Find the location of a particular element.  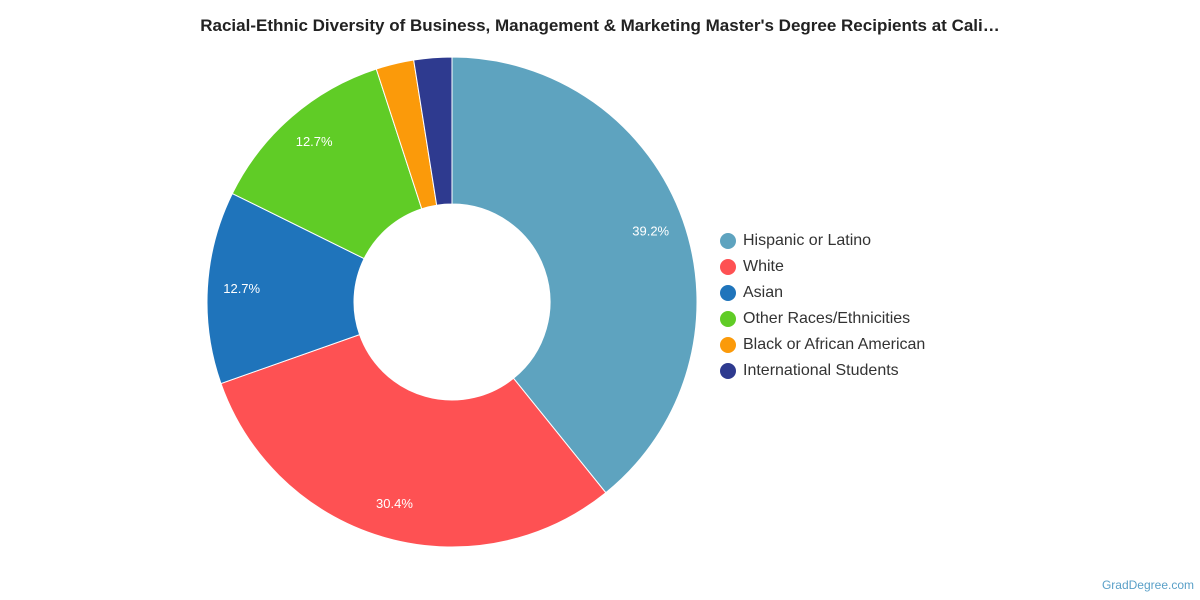

slice-label-asian: 12.7% is located at coordinates (241, 288).